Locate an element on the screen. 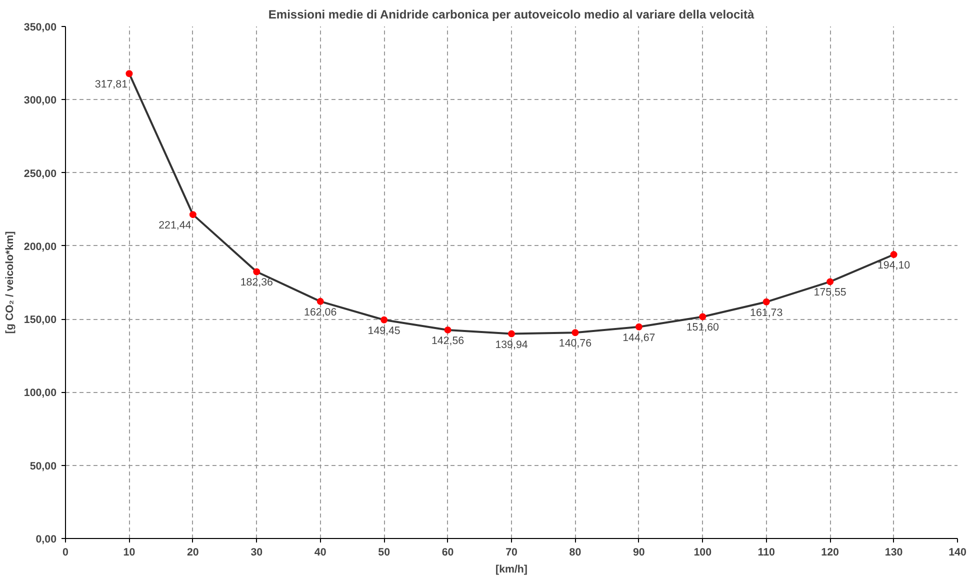 The height and width of the screenshot is (578, 969). x-tick-label: 0 is located at coordinates (65, 552).